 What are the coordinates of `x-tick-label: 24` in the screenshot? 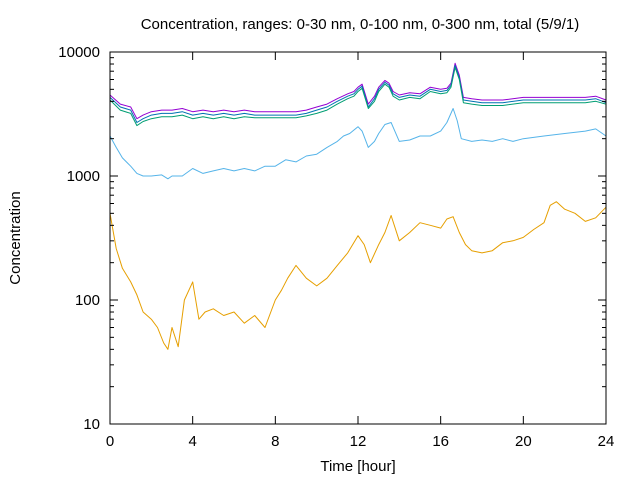 It's located at (606, 441).